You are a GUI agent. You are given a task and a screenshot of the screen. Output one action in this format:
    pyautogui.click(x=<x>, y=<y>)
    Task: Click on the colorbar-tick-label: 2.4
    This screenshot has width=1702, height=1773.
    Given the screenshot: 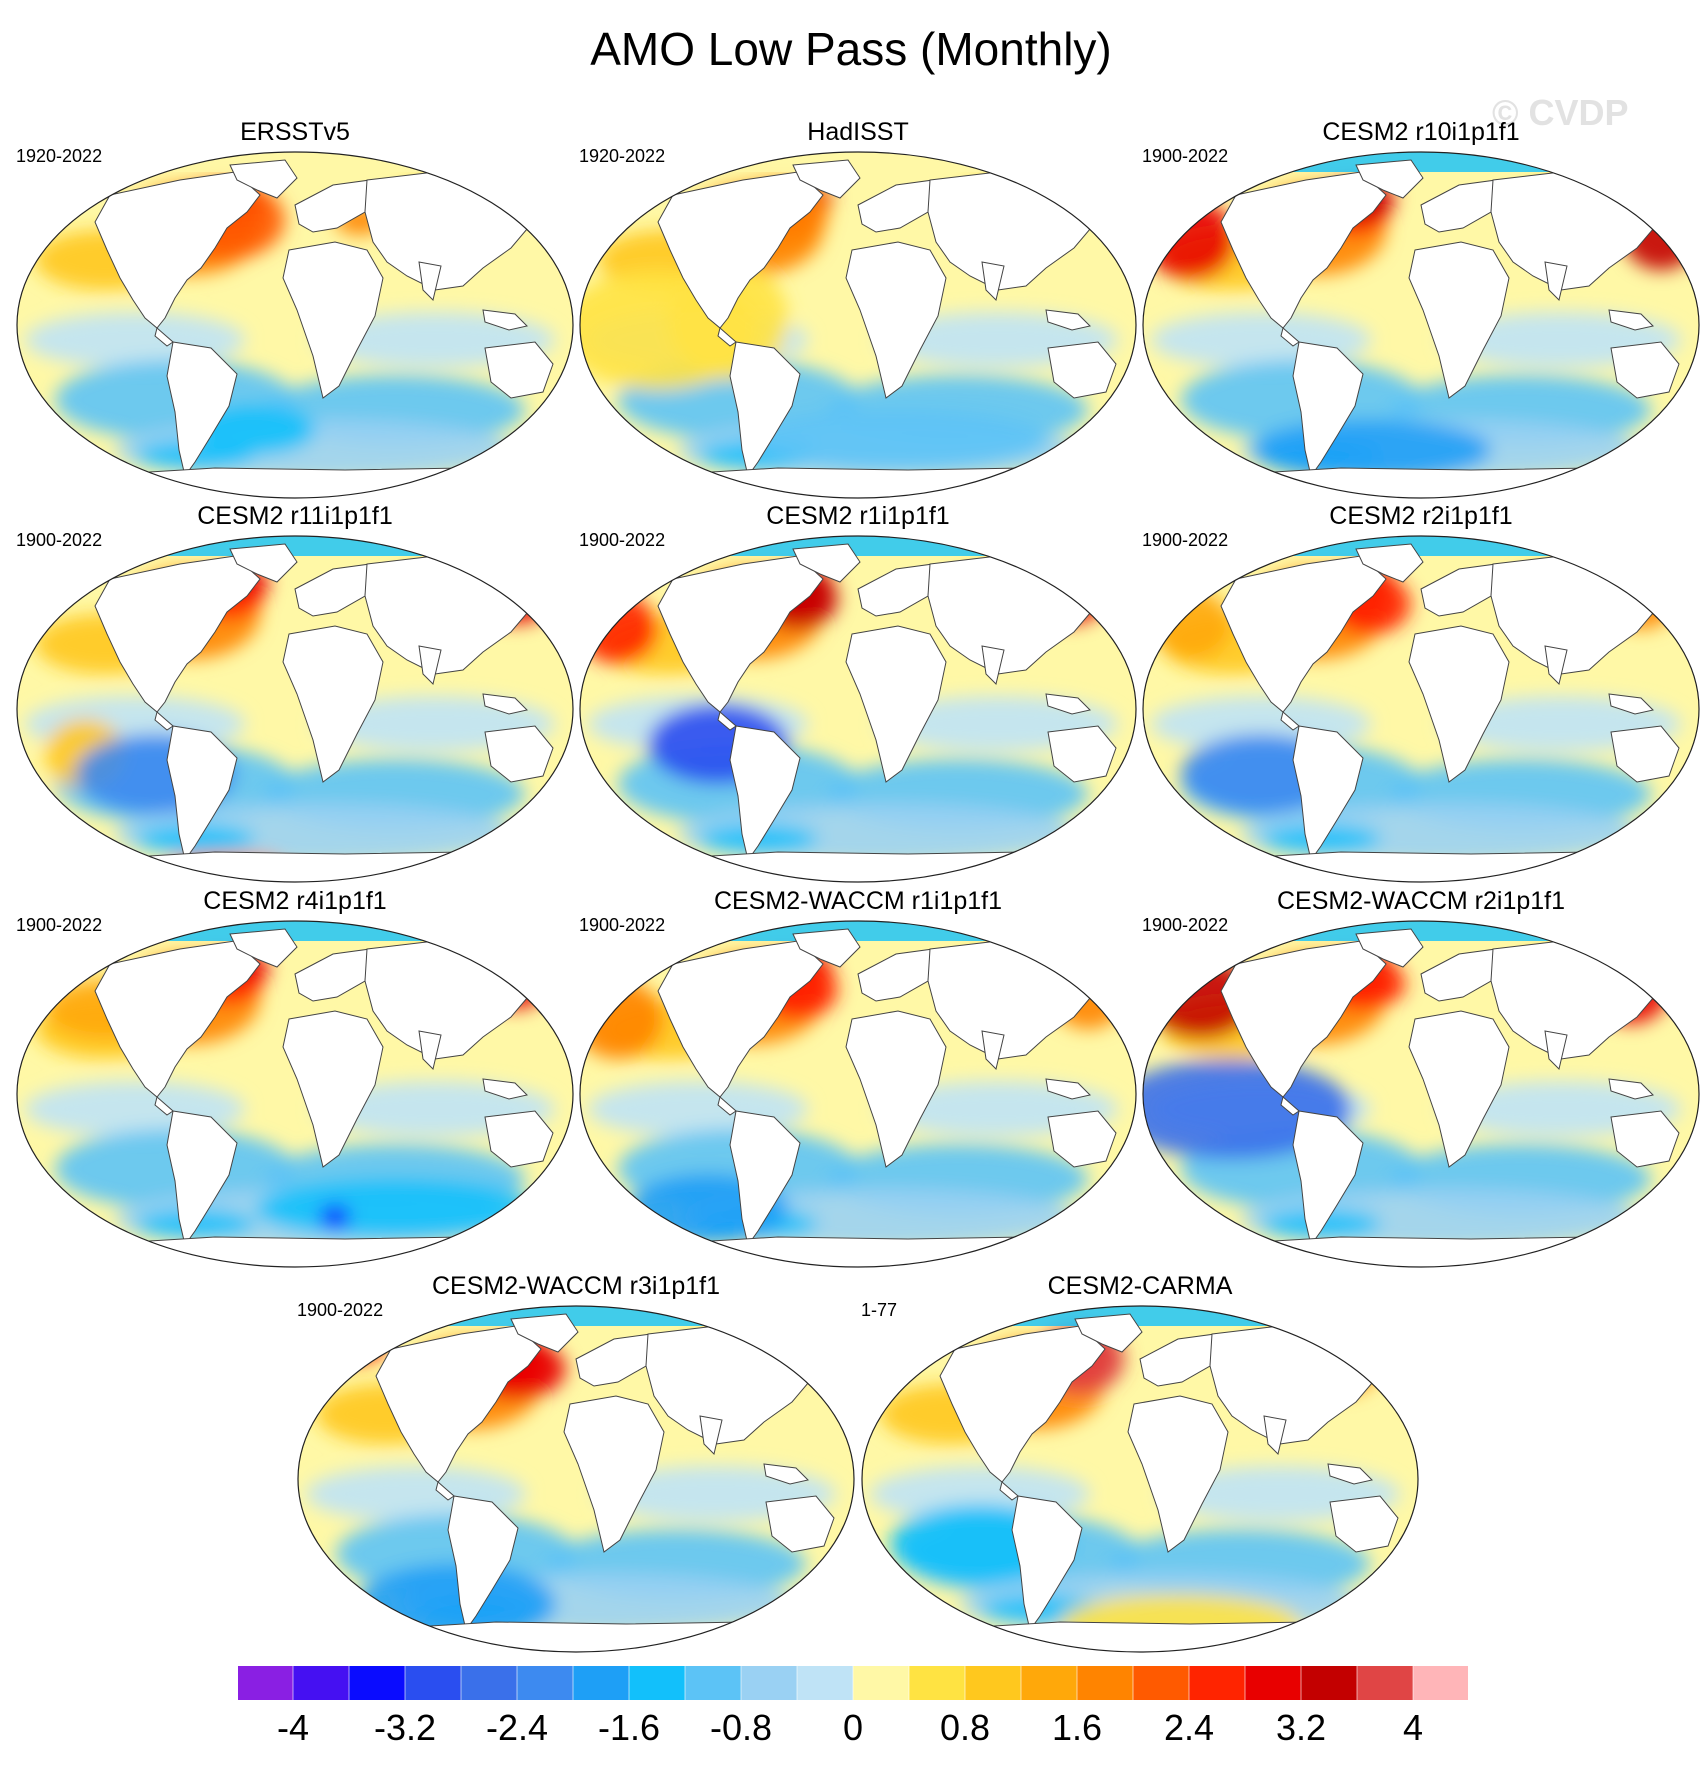 What is the action you would take?
    pyautogui.click(x=1189, y=1727)
    